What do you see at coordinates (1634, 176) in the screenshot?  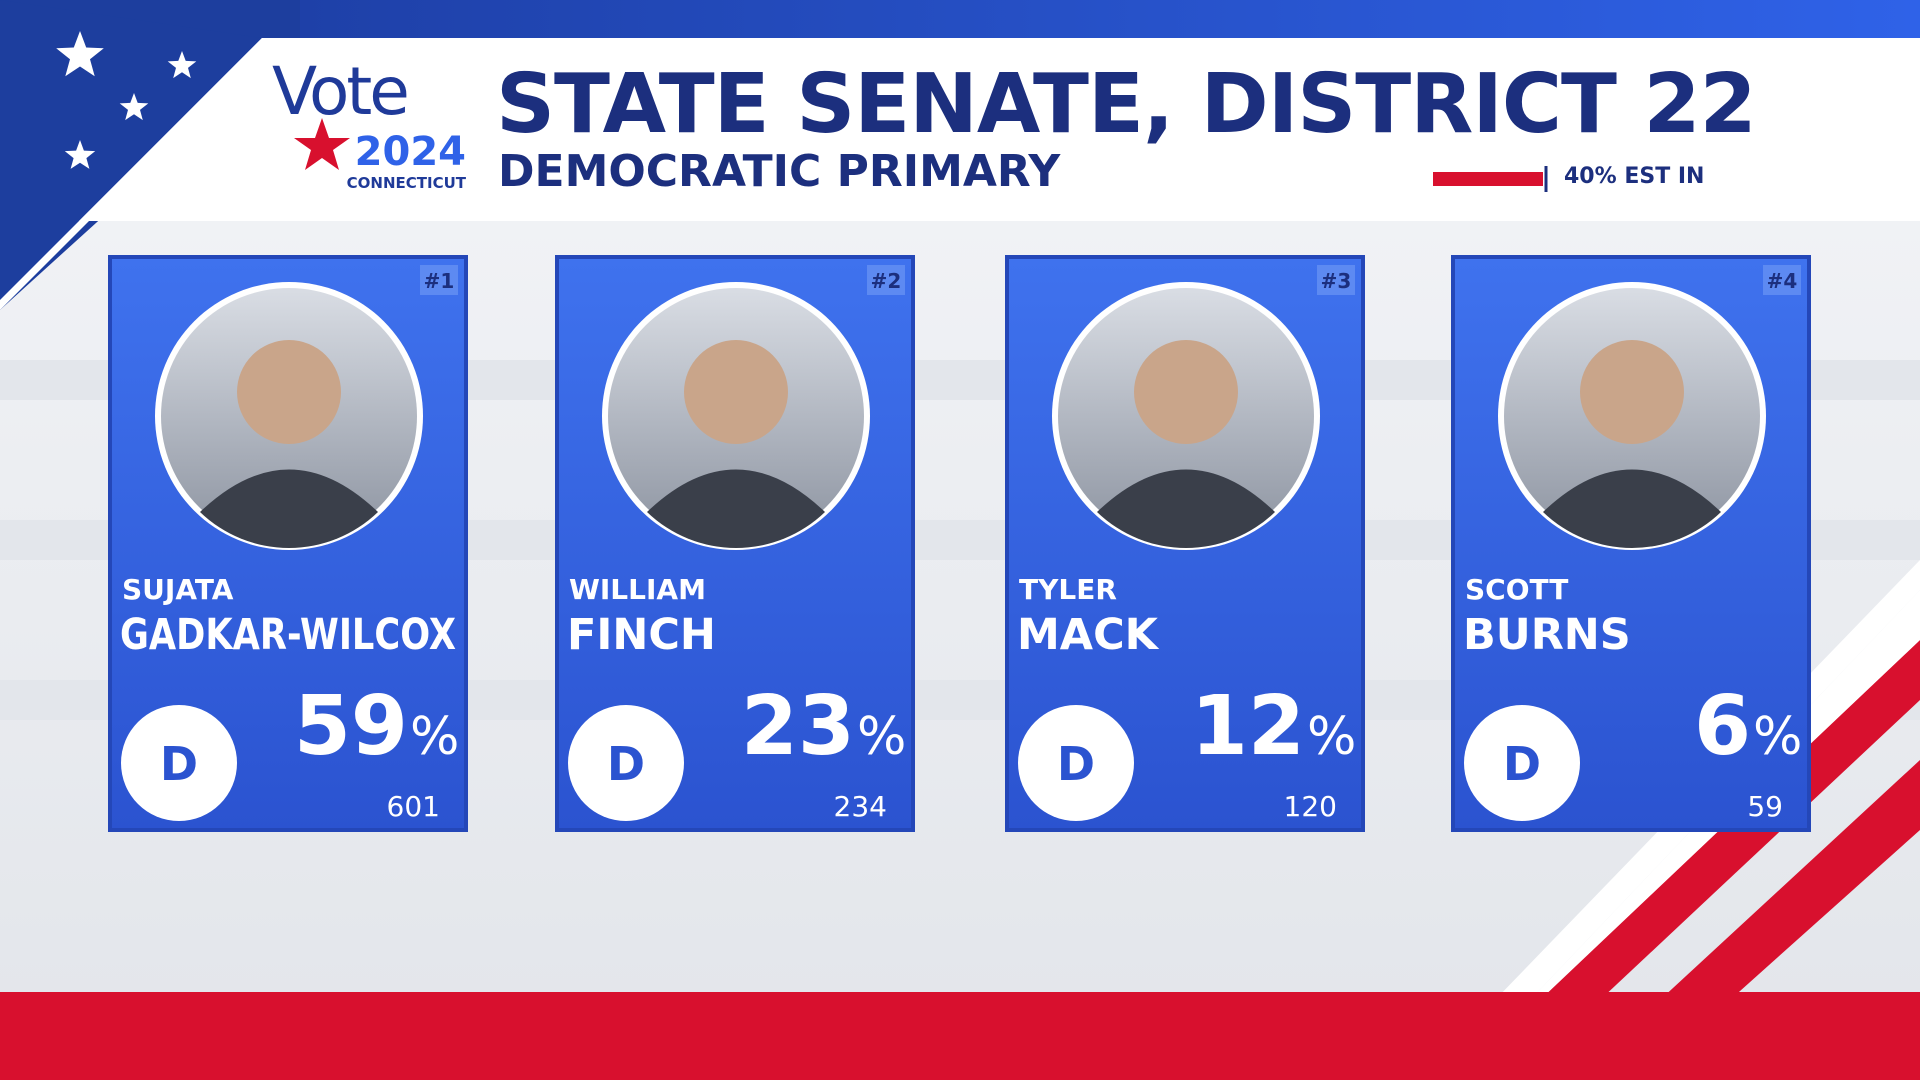 I see `reporting-label: 40% EST IN` at bounding box center [1634, 176].